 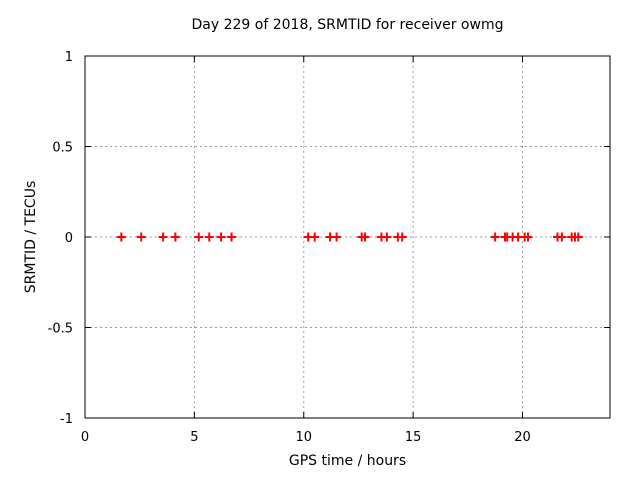 I want to click on x-tick-label: 5, so click(x=194, y=437).